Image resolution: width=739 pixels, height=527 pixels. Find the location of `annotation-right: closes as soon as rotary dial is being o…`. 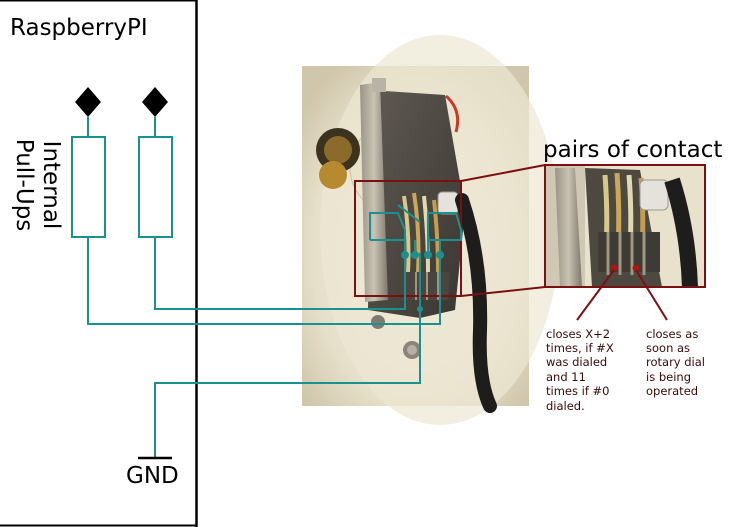

annotation-right: closes as soon as rotary dial is being o… is located at coordinates (677, 362).